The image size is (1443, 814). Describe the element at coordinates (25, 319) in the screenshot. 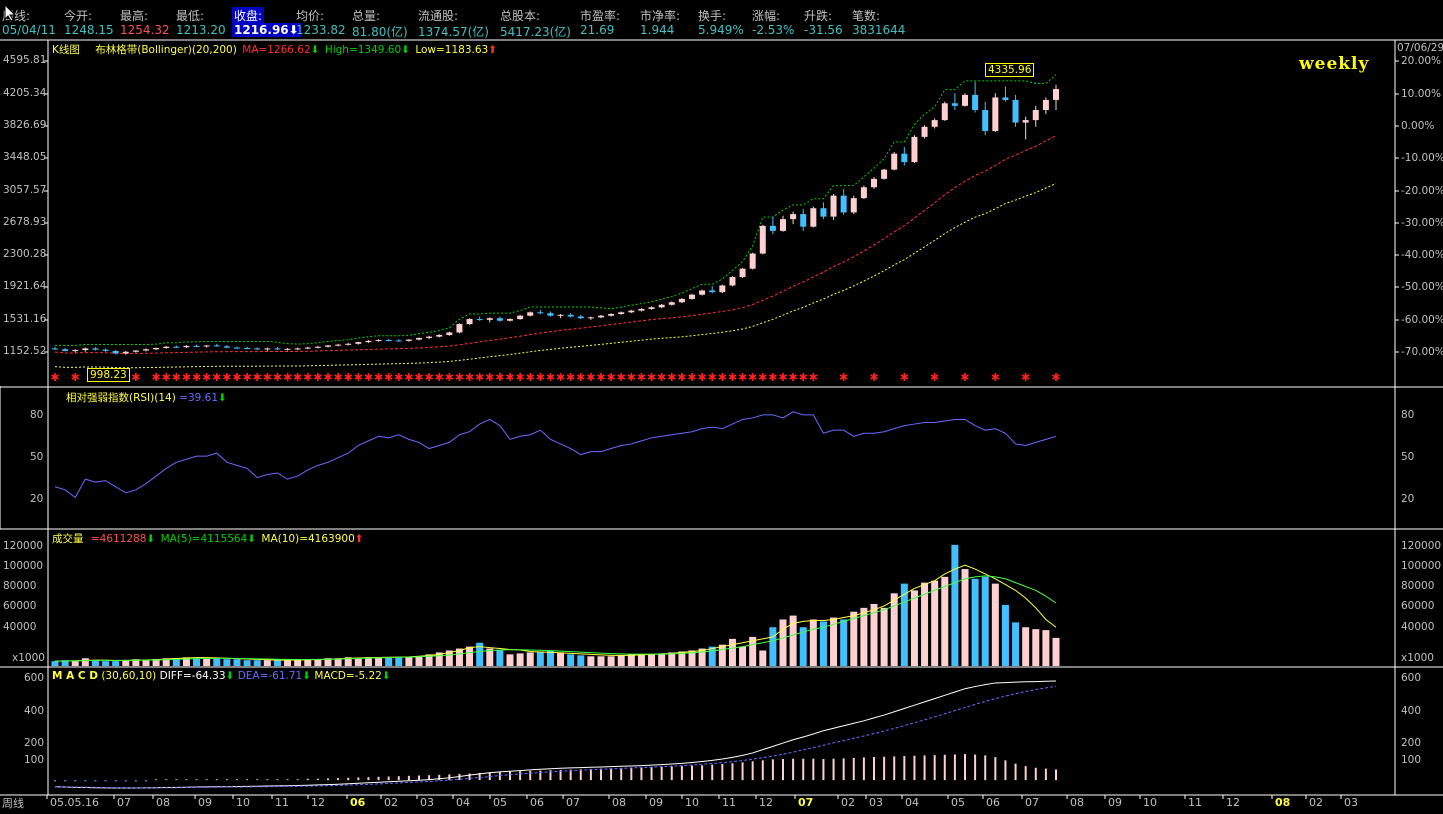

I see `price-tick-label: 1531.16` at that location.